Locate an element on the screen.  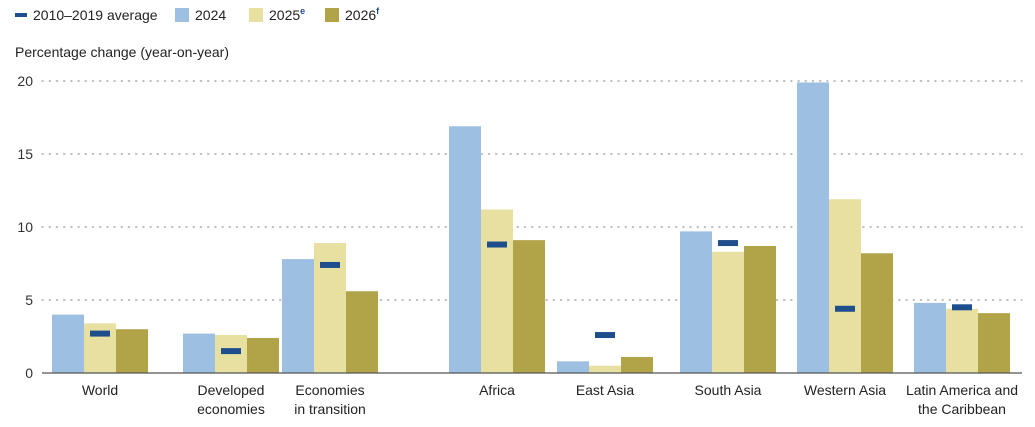
y-axis-ticks: 0 5 10 15 20 is located at coordinates (25, 227).